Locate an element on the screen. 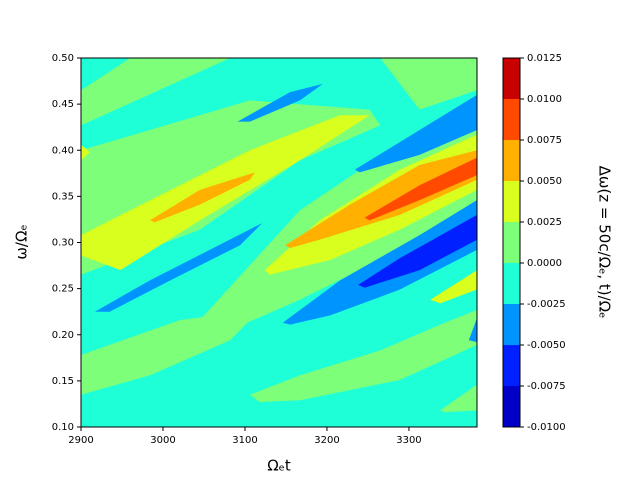  x-tick-label: 3200 is located at coordinates (326, 440).